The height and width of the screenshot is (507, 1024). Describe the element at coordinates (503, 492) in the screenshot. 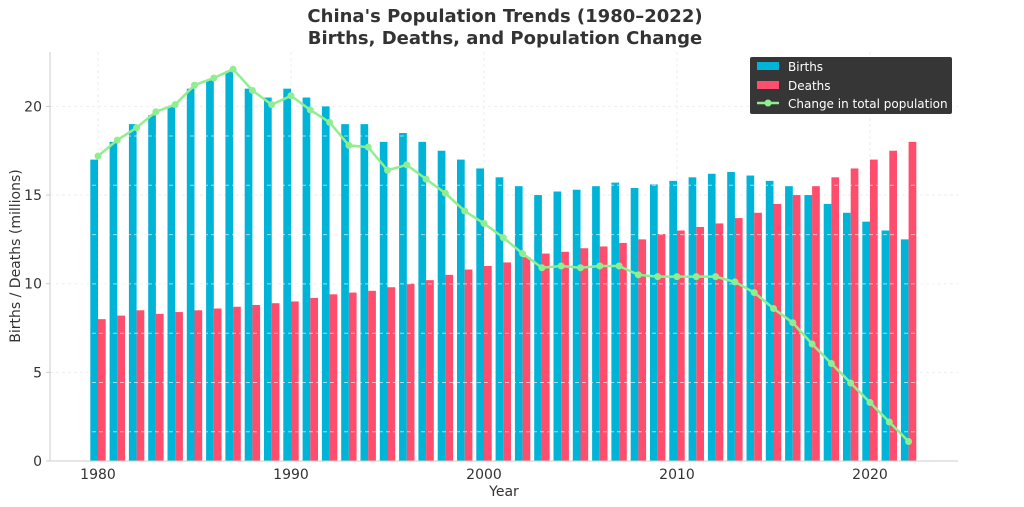

I see `x-axis-label: Year` at that location.